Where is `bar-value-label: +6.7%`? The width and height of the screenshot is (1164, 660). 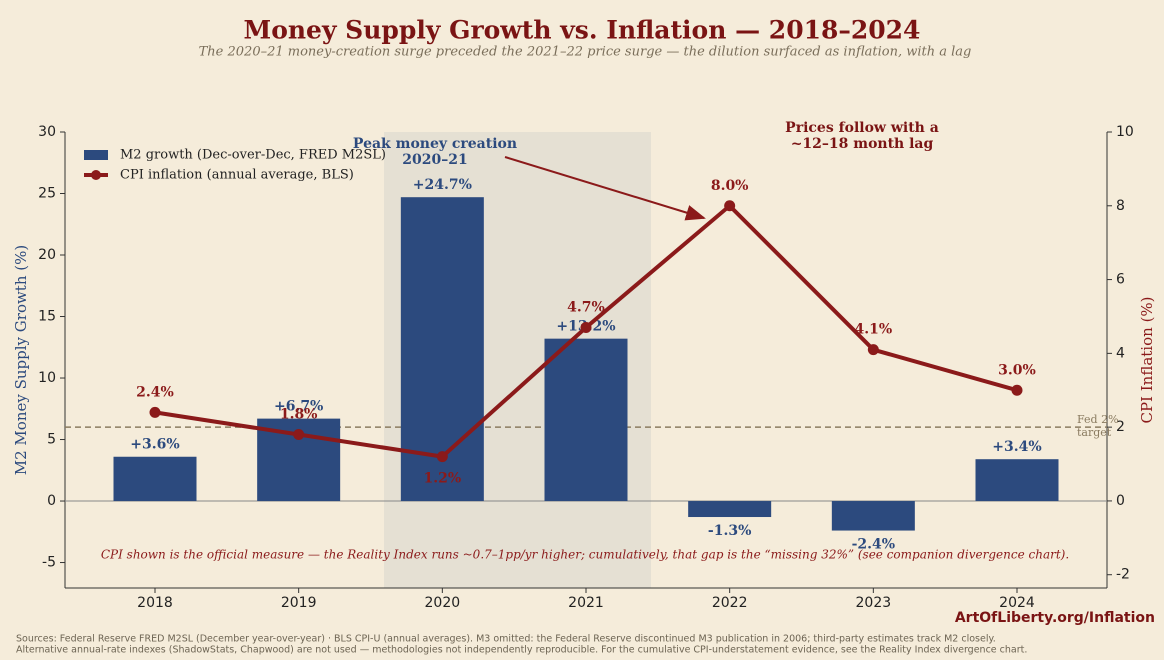 bar-value-label: +6.7% is located at coordinates (298, 407).